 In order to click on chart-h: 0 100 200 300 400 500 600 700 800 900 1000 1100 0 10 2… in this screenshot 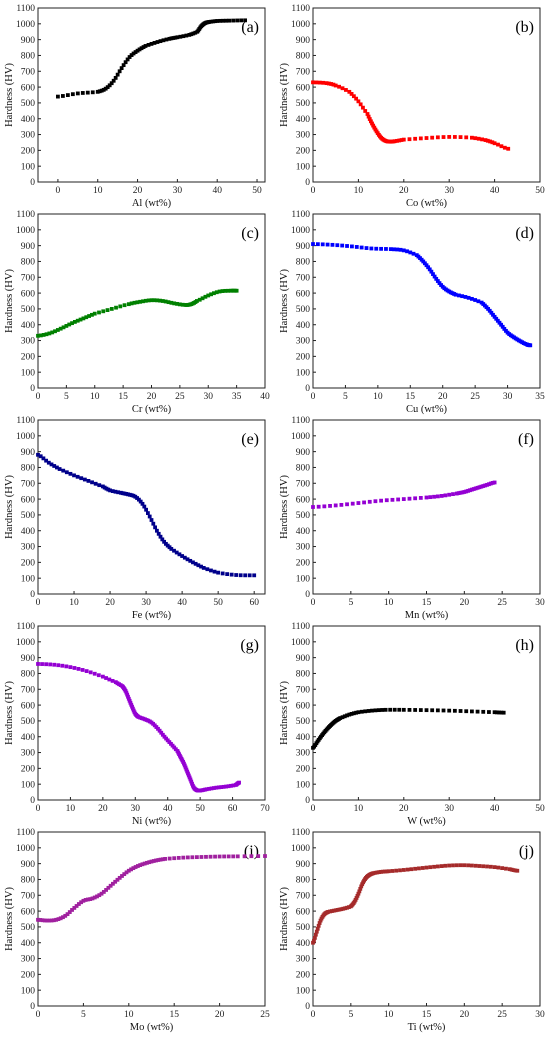, I will do `click(412, 724)`.